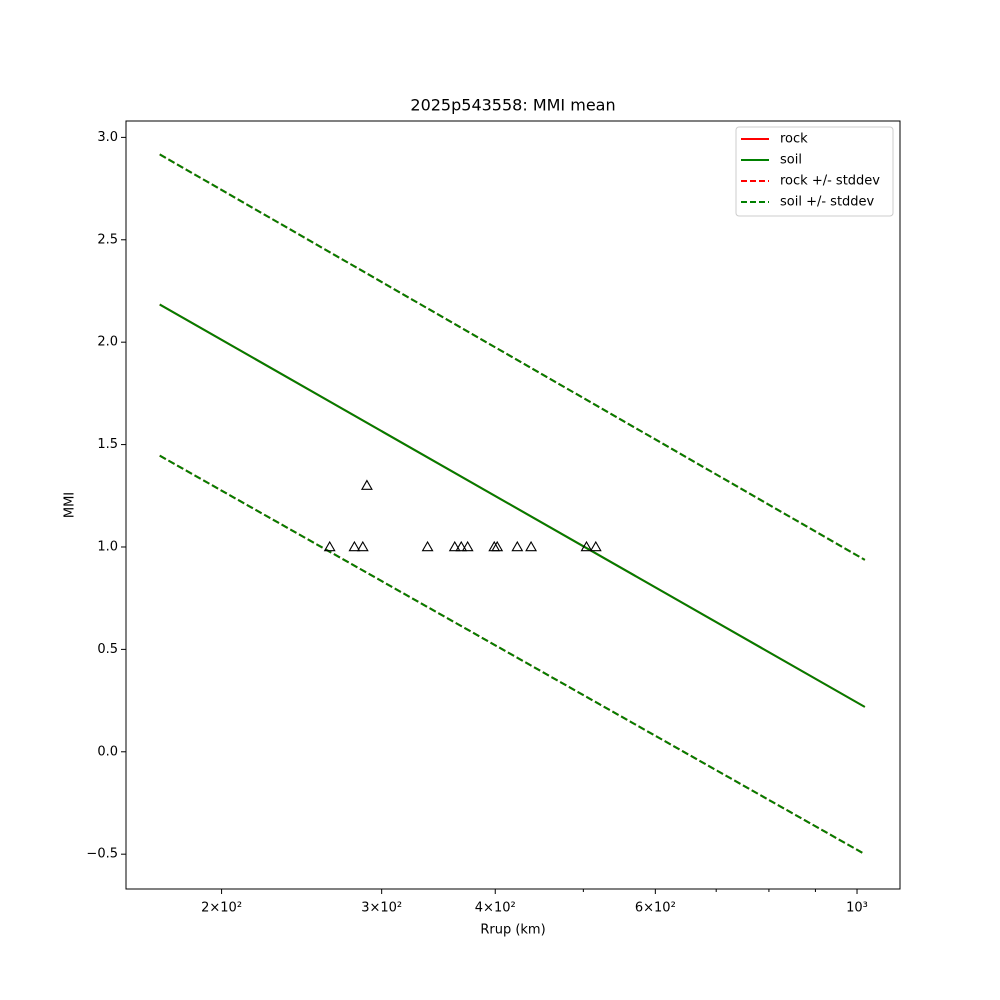  Describe the element at coordinates (107, 137) in the screenshot. I see `y-tick-label: 3.0` at that location.